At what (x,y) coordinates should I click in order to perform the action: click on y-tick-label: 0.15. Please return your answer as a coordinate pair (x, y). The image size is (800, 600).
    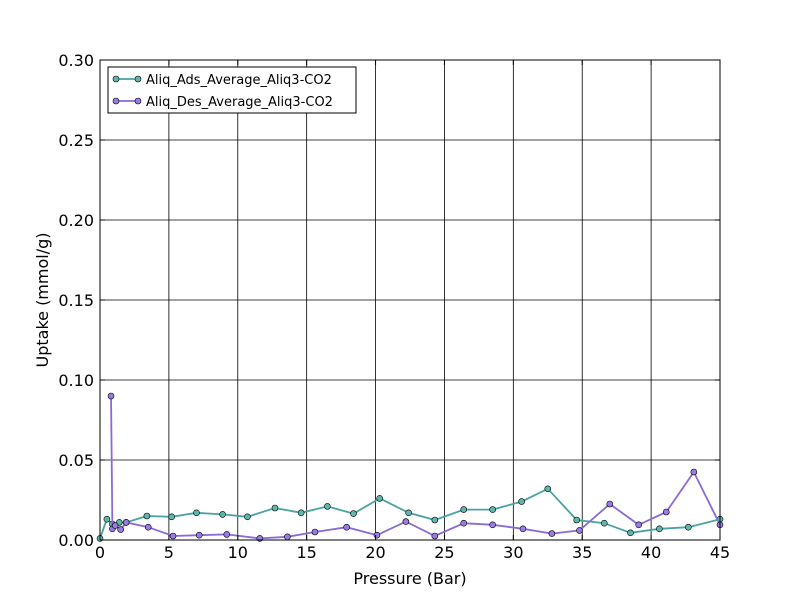
    Looking at the image, I should click on (76, 300).